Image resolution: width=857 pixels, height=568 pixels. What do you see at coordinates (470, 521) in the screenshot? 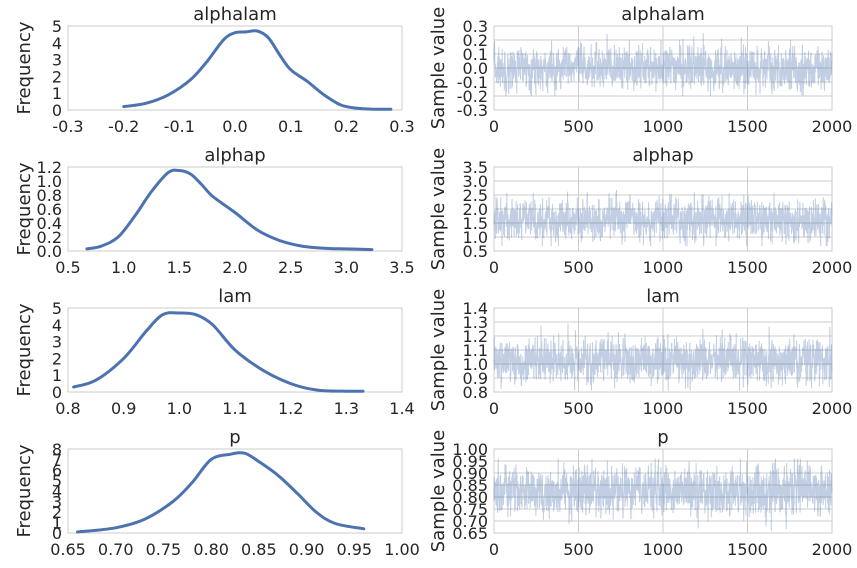
I see `y-tick-label: 0.70` at bounding box center [470, 521].